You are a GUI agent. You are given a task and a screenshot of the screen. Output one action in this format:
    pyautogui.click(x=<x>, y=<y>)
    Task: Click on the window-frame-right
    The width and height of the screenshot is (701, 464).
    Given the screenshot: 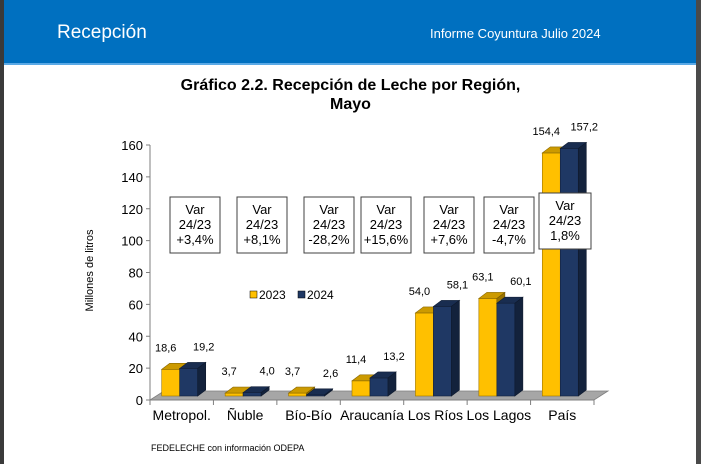 What is the action you would take?
    pyautogui.click(x=698, y=232)
    